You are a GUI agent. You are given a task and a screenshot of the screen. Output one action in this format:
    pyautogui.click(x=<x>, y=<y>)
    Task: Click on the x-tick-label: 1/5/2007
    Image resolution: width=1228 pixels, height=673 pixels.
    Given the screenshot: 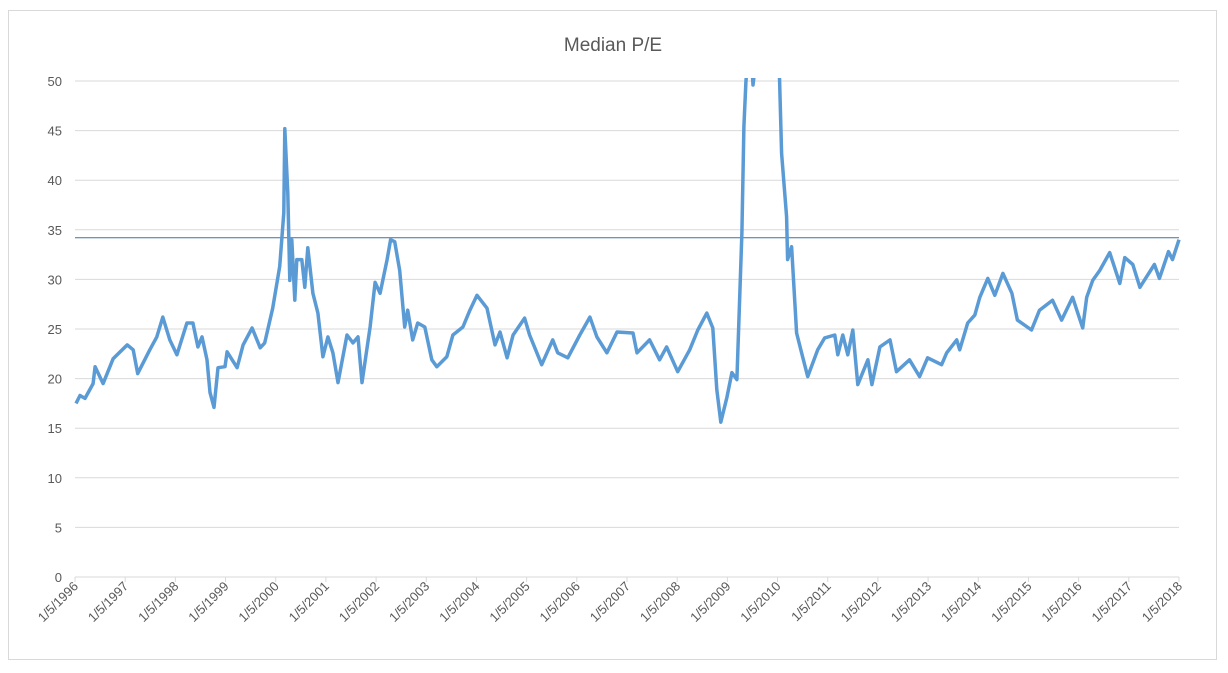 What is the action you would take?
    pyautogui.click(x=610, y=602)
    